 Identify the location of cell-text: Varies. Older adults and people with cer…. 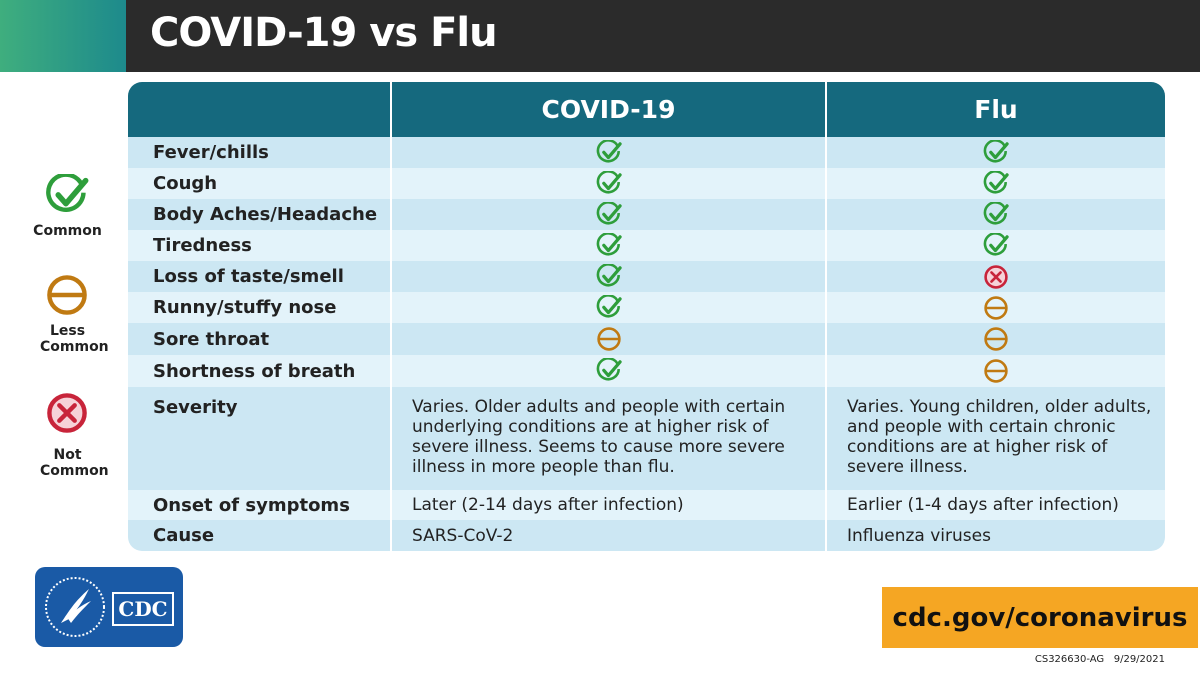
(607, 438).